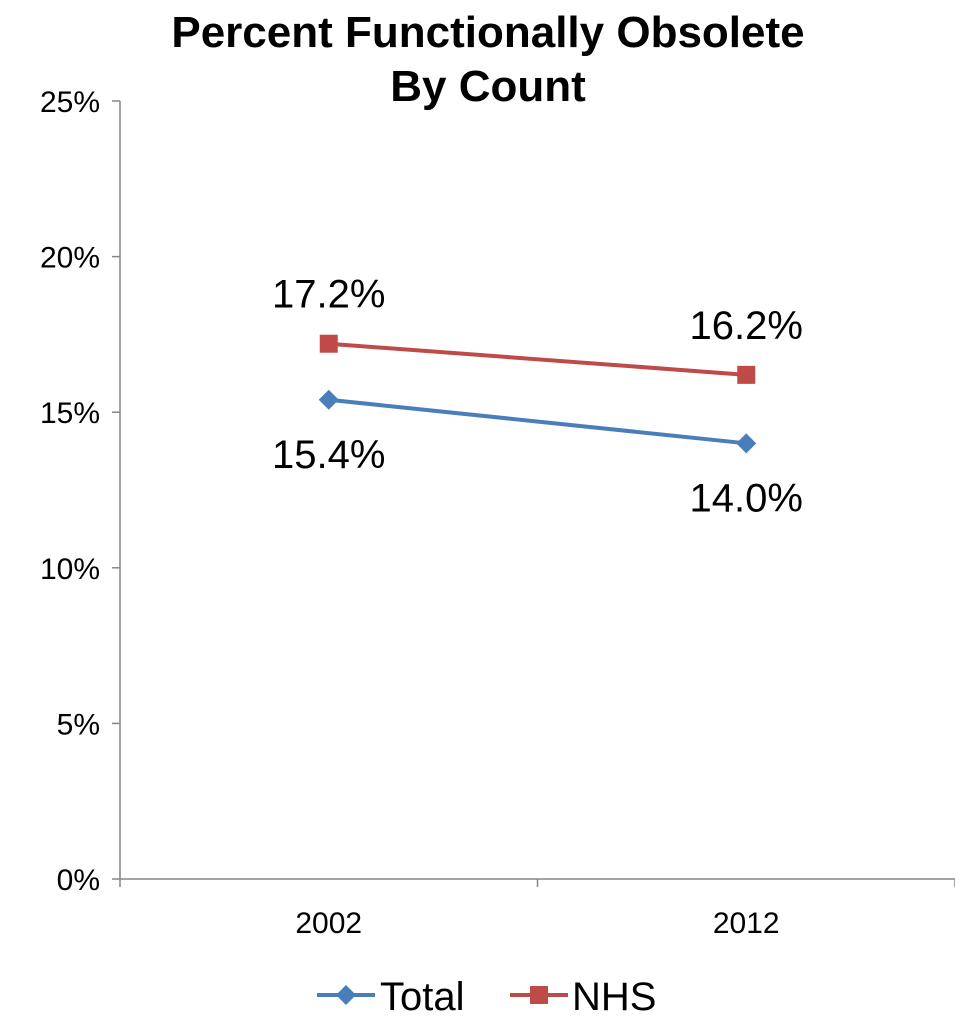  Describe the element at coordinates (422, 997) in the screenshot. I see `legend-label: Total` at that location.